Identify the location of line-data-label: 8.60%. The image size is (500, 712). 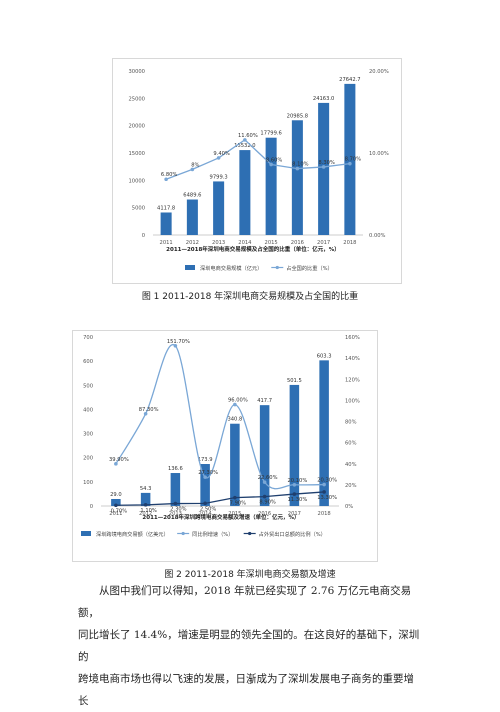
(274, 160).